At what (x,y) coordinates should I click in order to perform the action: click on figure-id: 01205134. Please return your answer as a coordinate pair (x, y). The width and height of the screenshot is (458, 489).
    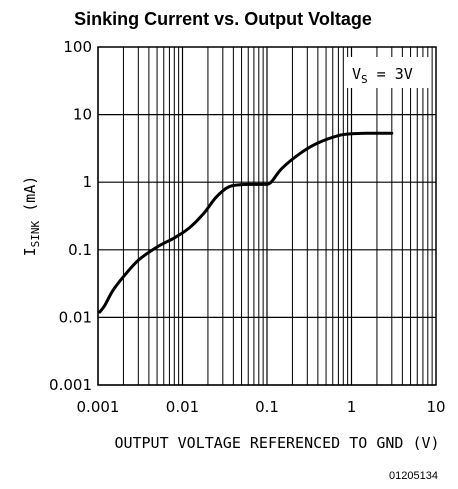
    Looking at the image, I should click on (413, 476).